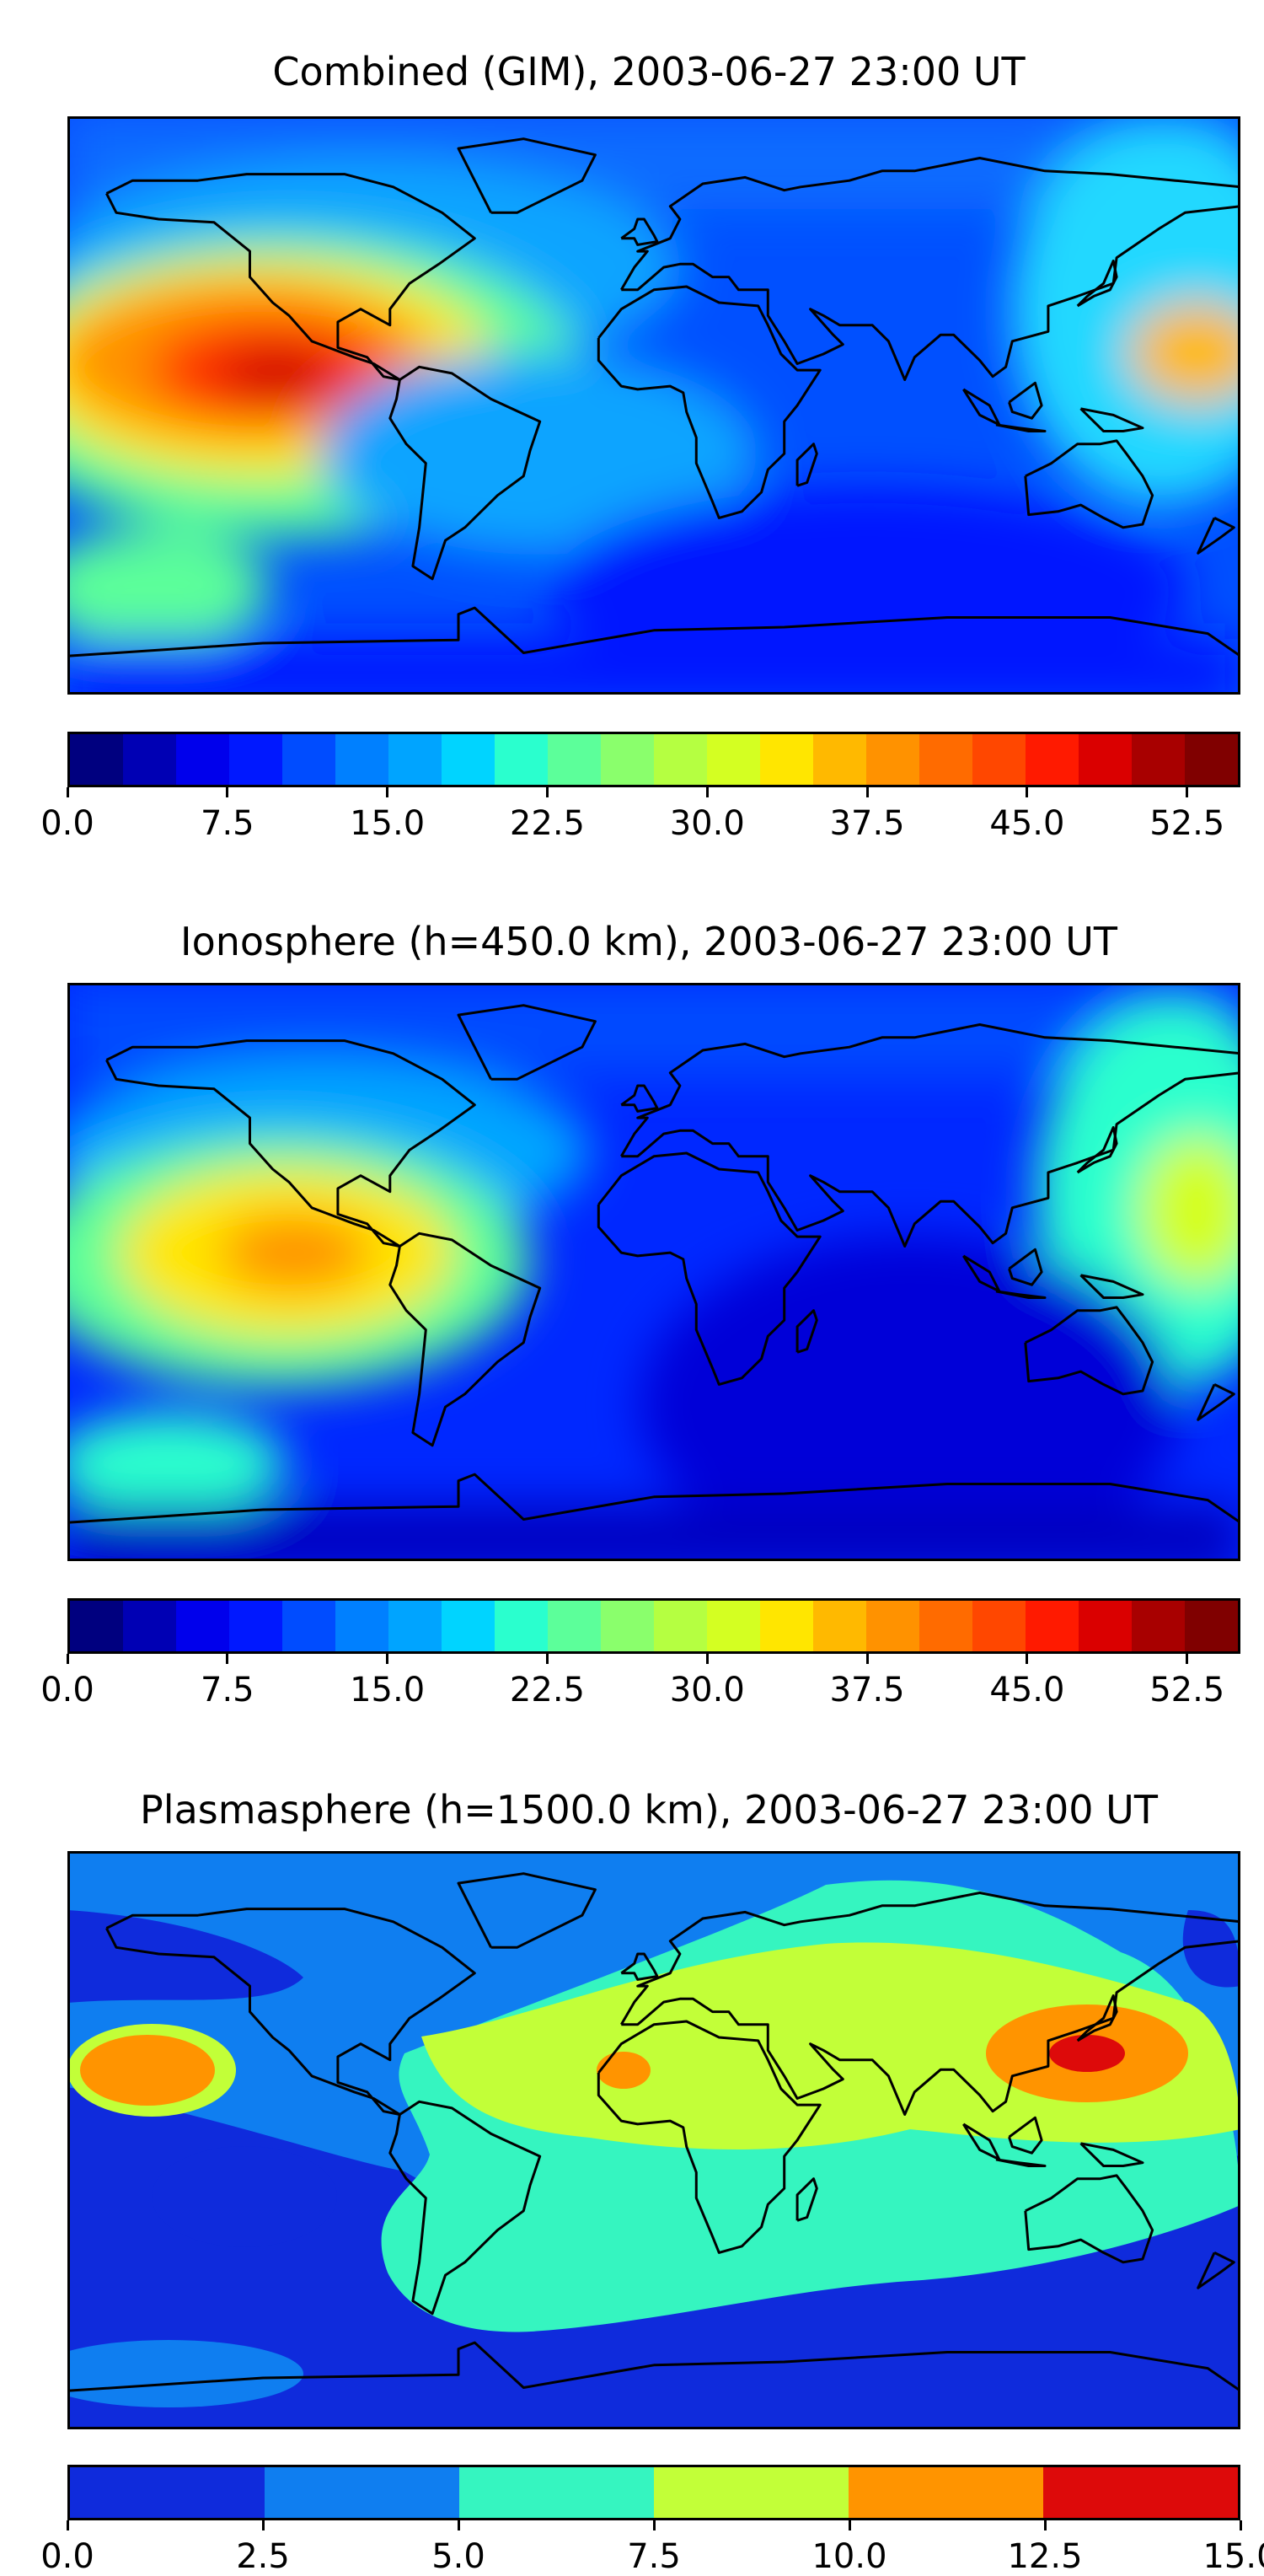 The width and height of the screenshot is (1264, 2576). What do you see at coordinates (652, 2548) in the screenshot?
I see `plasmasphere-colorbar-ticks: 0.0 2.5 5.0 7.5 10.0 12.5 15.0` at bounding box center [652, 2548].